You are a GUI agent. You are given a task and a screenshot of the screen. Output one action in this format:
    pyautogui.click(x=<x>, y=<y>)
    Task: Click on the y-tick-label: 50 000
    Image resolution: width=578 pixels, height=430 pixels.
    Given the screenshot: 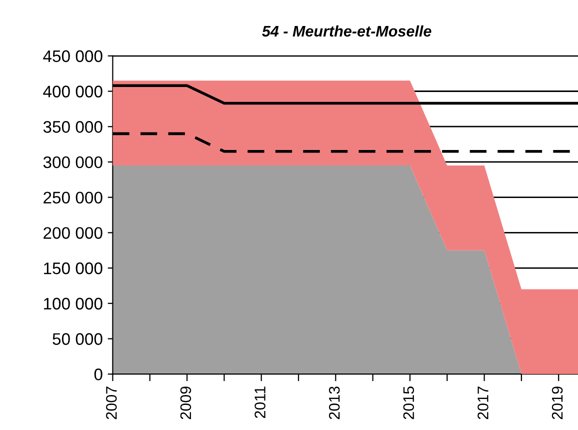 What is the action you would take?
    pyautogui.click(x=77, y=339)
    